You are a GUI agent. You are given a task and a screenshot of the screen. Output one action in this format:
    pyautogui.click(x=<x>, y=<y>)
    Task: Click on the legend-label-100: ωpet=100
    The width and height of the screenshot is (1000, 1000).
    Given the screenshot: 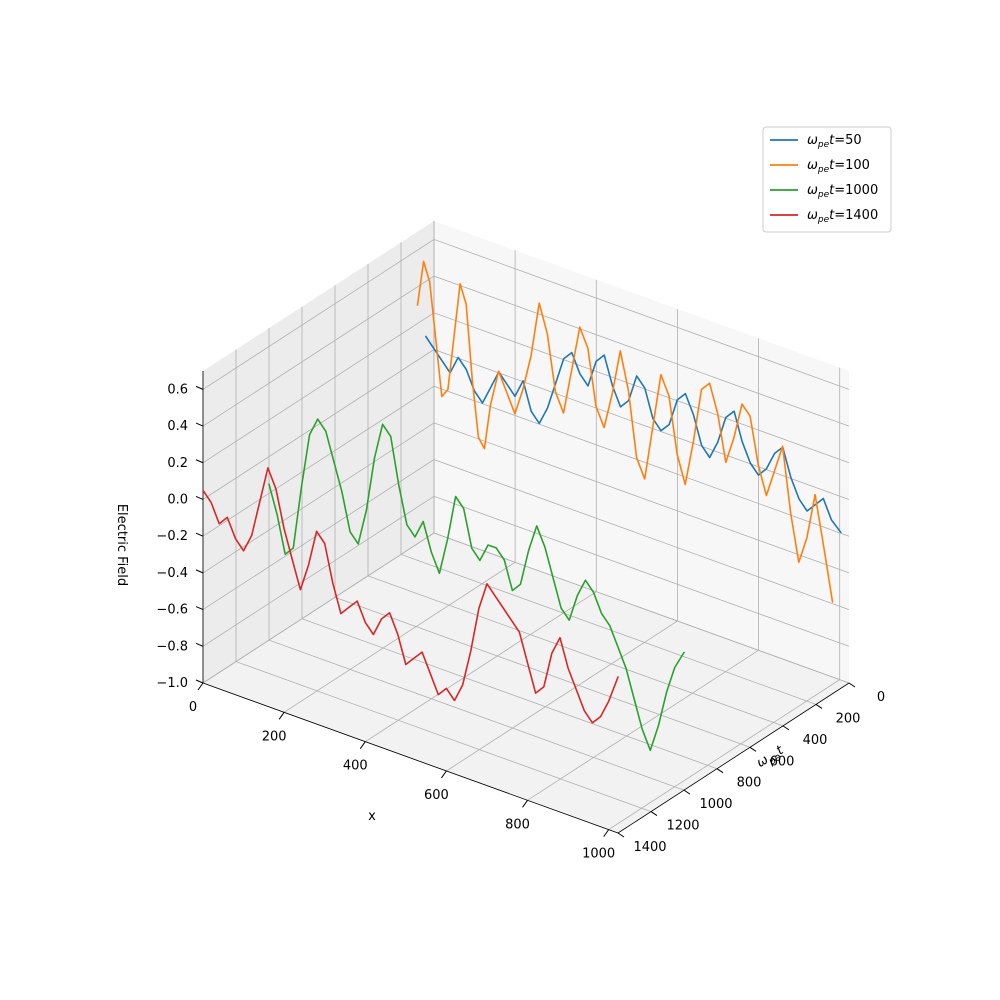 What is the action you would take?
    pyautogui.click(x=838, y=166)
    